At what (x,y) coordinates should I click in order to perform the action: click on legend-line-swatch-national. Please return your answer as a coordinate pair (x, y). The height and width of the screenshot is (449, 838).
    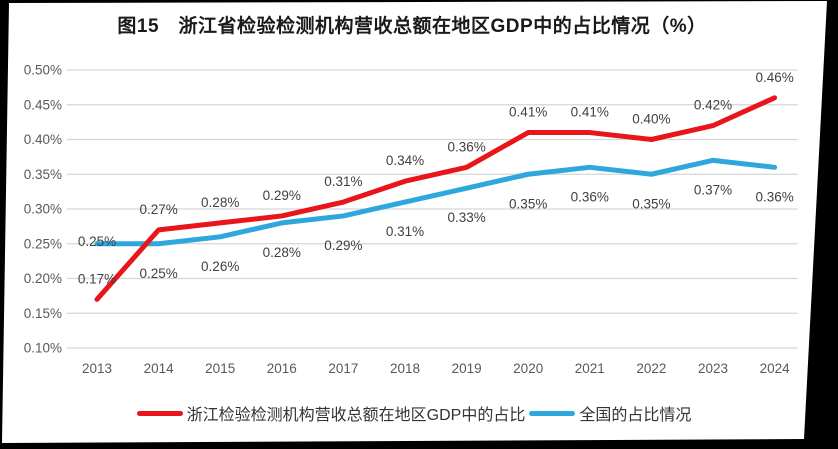
    Looking at the image, I should click on (552, 413).